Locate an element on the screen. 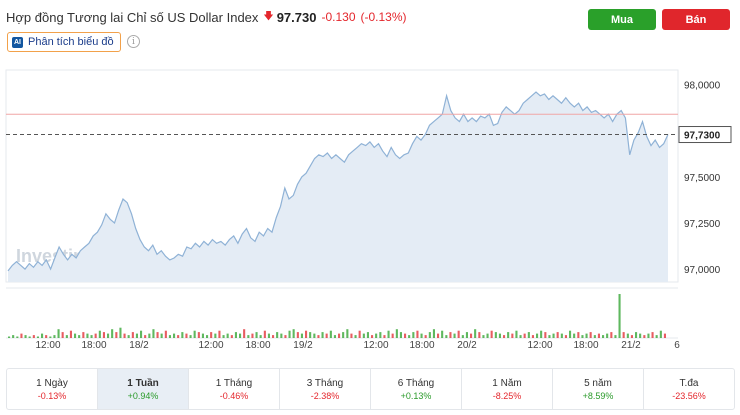 This screenshot has width=740, height=415. price-change-percent: (-0.13%) is located at coordinates (383, 17).